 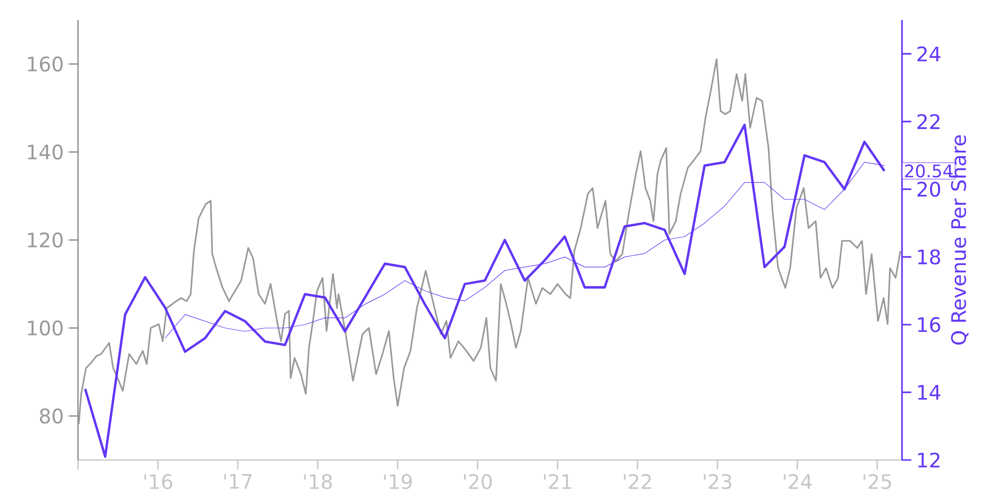 I want to click on x-tick-label: '23, so click(x=718, y=482).